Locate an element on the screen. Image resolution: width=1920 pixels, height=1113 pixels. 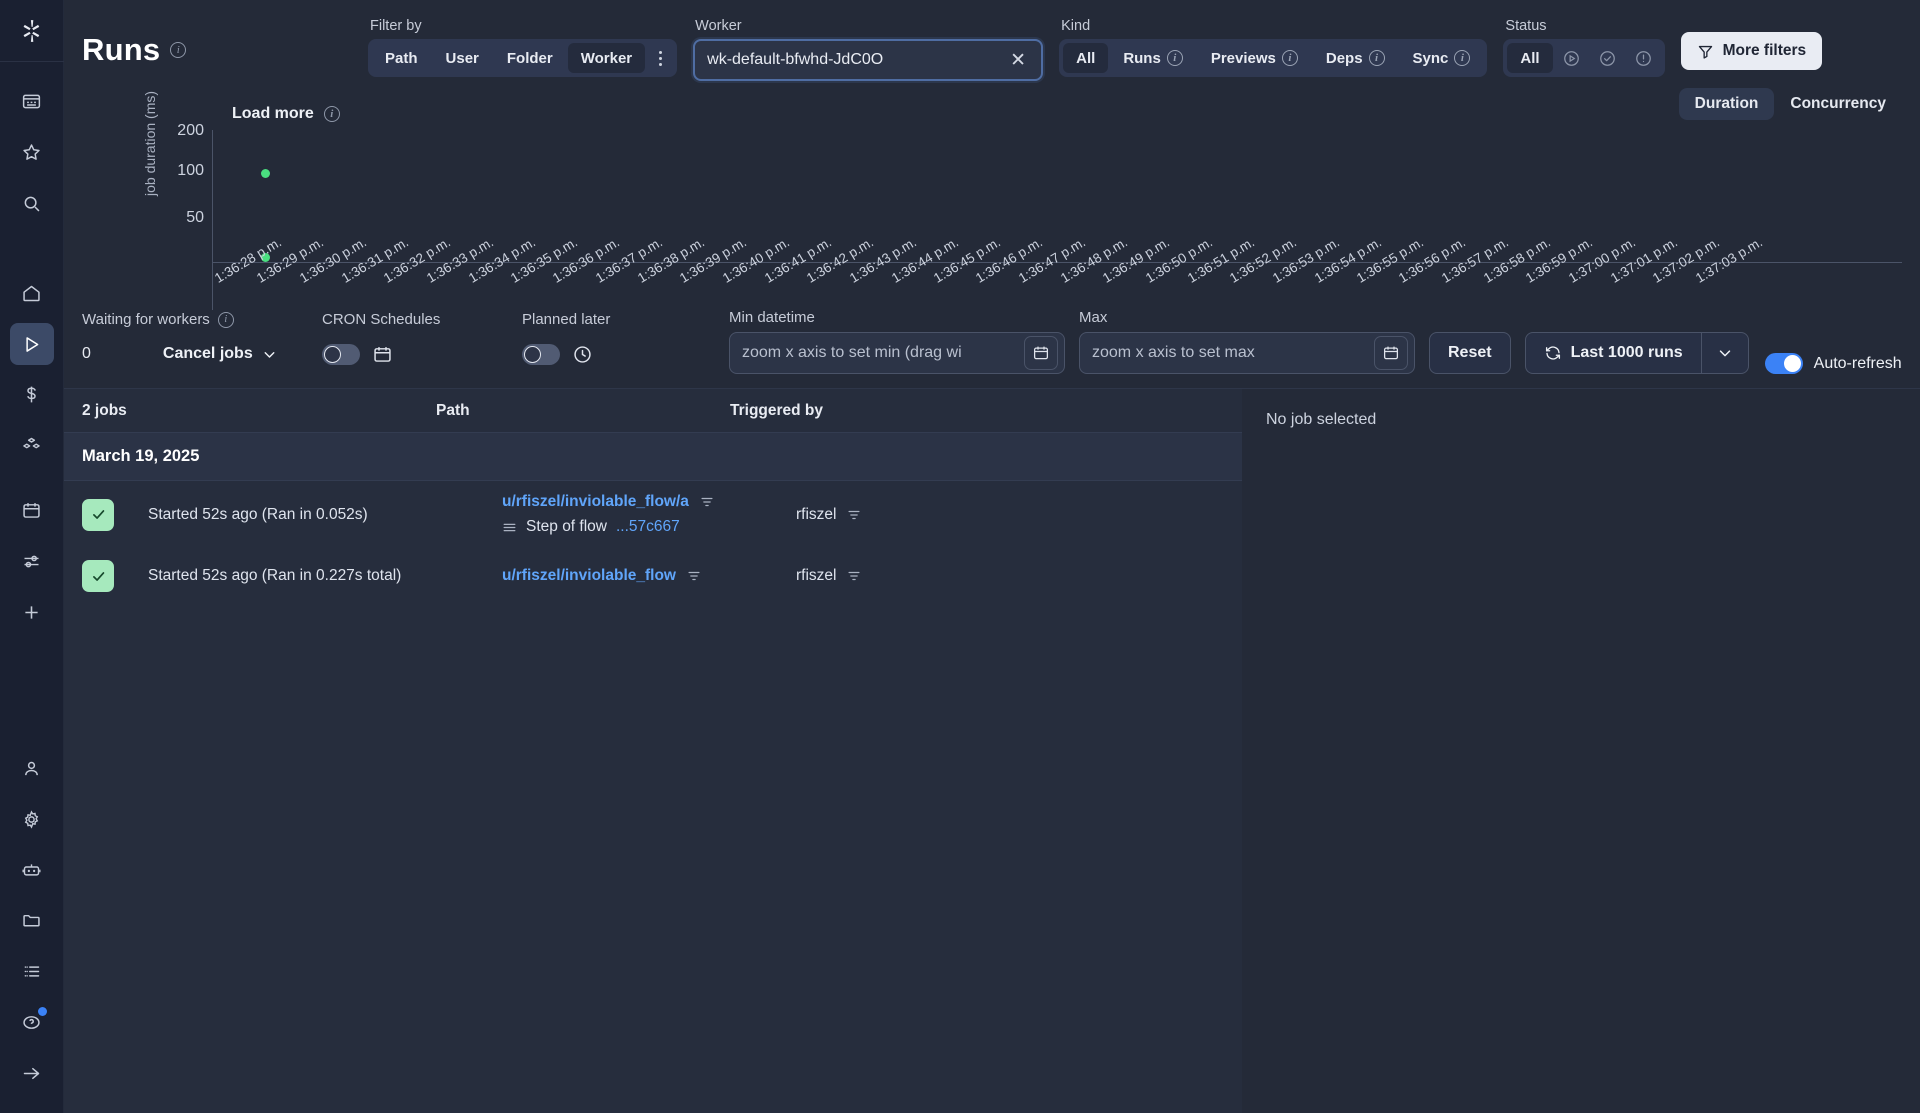
filter-by-user: User is located at coordinates (462, 58).